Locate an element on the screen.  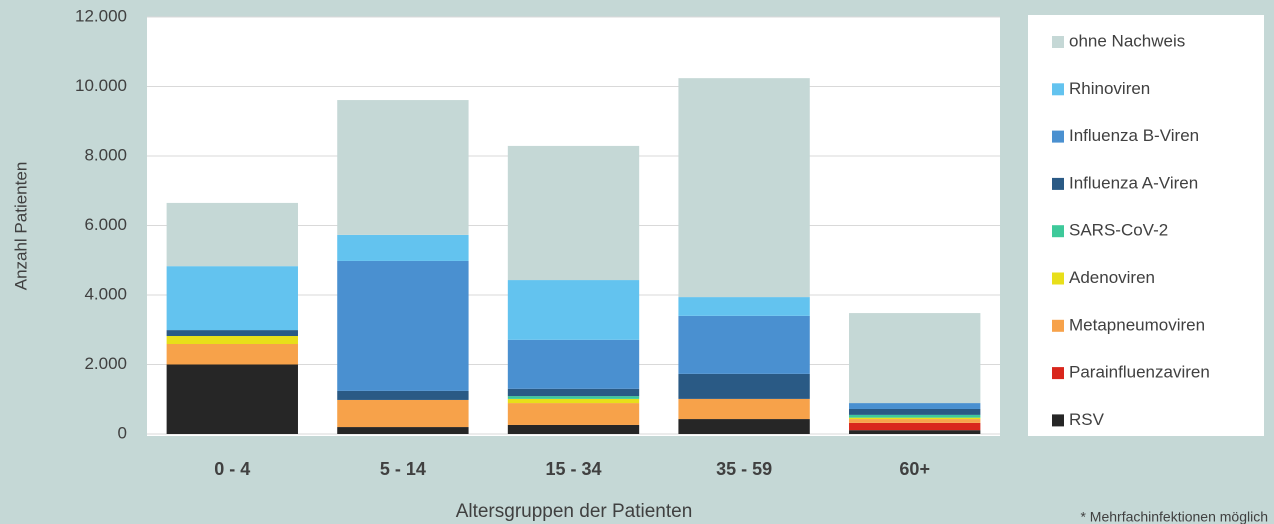
legend-label: ohne Nachweis is located at coordinates (1127, 40).